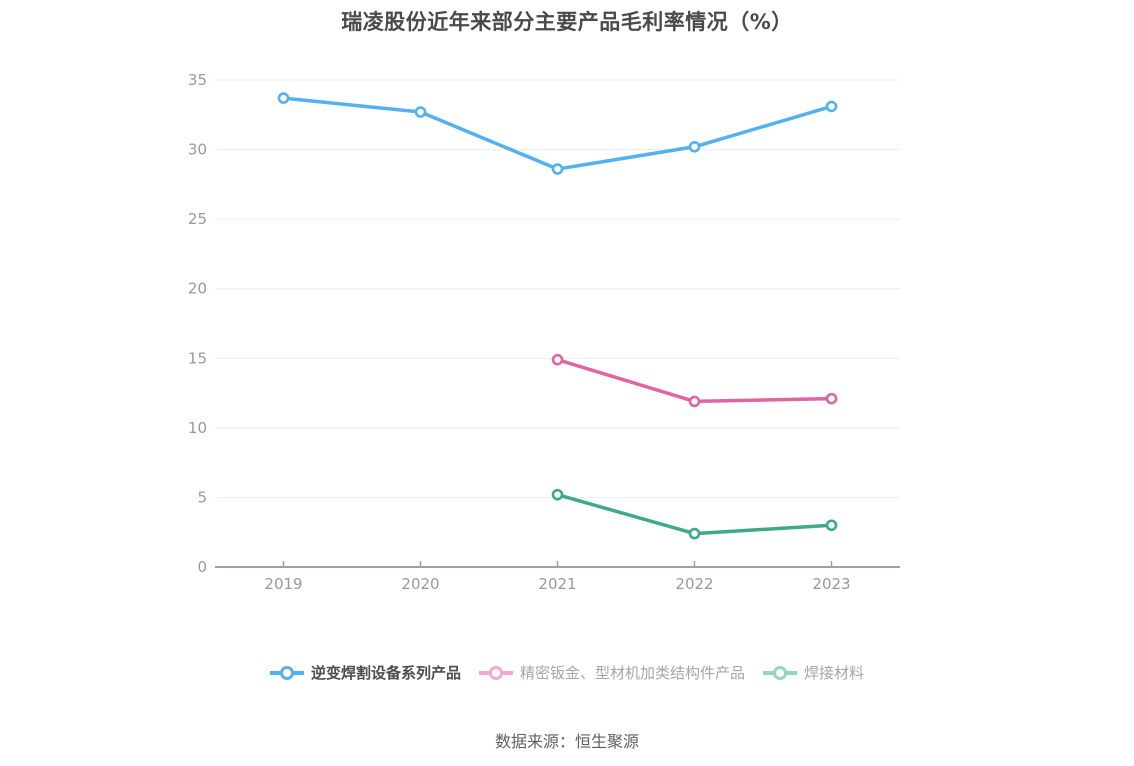  I want to click on x-axis-tick-label: 2020, so click(420, 584).